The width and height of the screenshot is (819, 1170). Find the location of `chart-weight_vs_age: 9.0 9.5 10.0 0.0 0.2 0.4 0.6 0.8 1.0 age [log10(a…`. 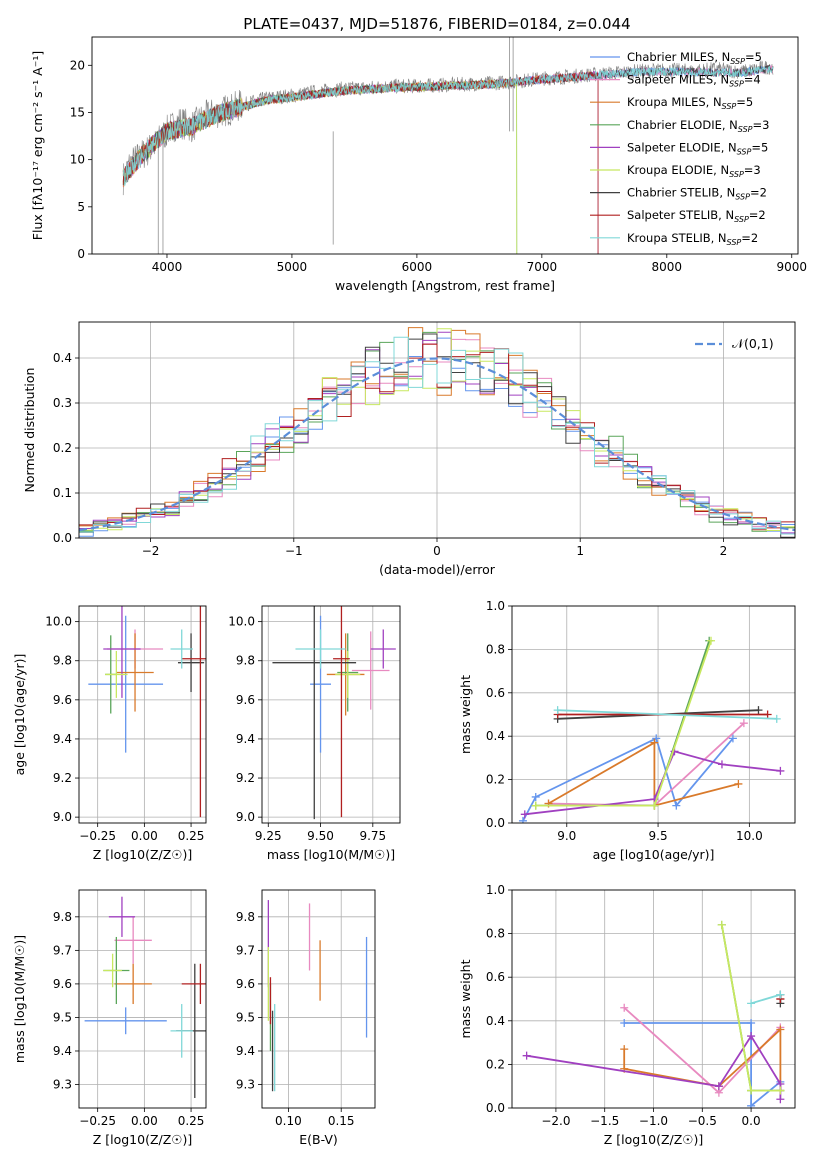

chart-weight_vs_age: 9.0 9.5 10.0 0.0 0.2 0.4 0.6 0.8 1.0 age [log10(a… is located at coordinates (627, 730).